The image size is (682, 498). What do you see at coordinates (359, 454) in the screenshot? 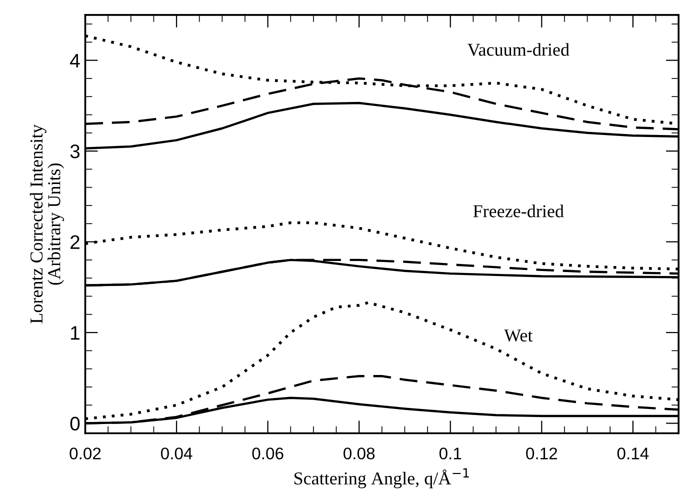
I see `x-tick-label: 0.08` at bounding box center [359, 454].